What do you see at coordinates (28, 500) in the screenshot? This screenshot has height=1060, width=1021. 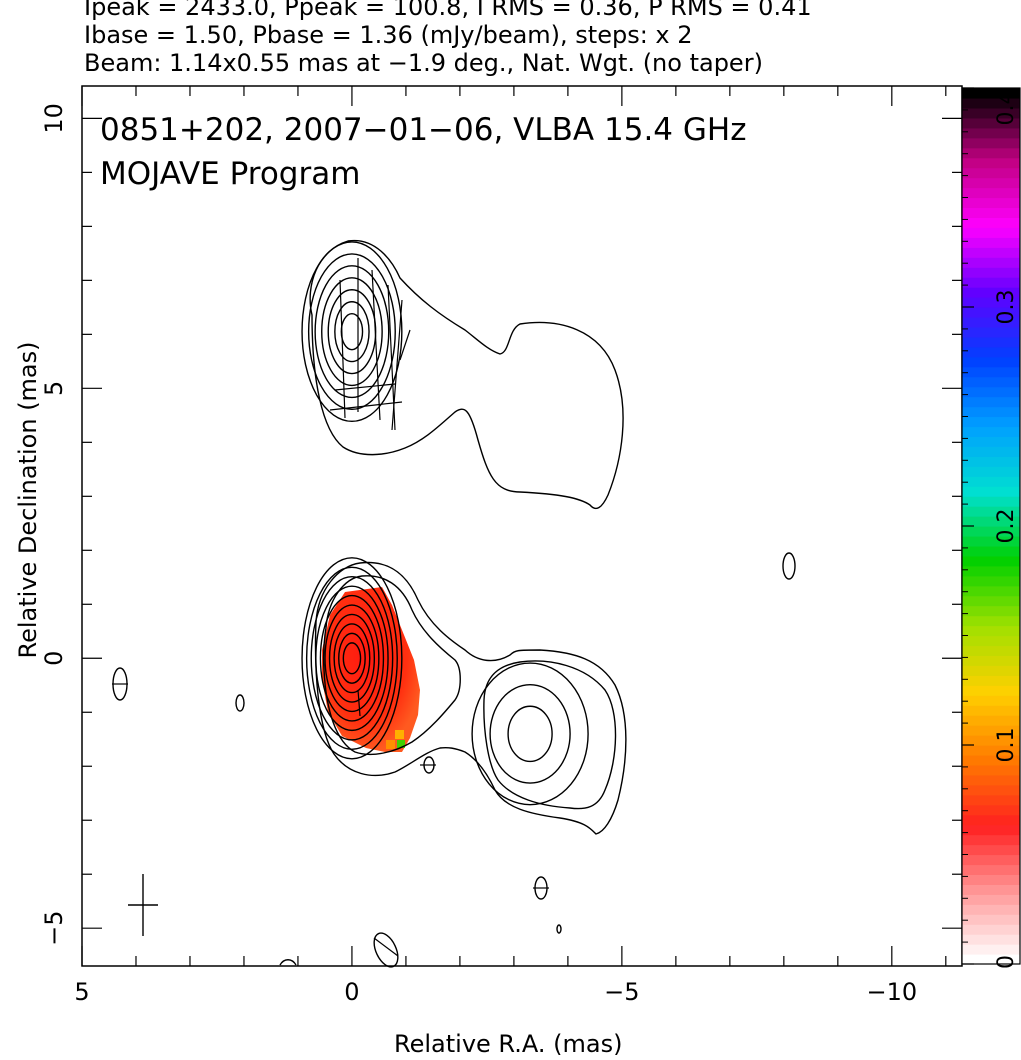 I see `y-axis-title: Relative Declination (mas)` at bounding box center [28, 500].